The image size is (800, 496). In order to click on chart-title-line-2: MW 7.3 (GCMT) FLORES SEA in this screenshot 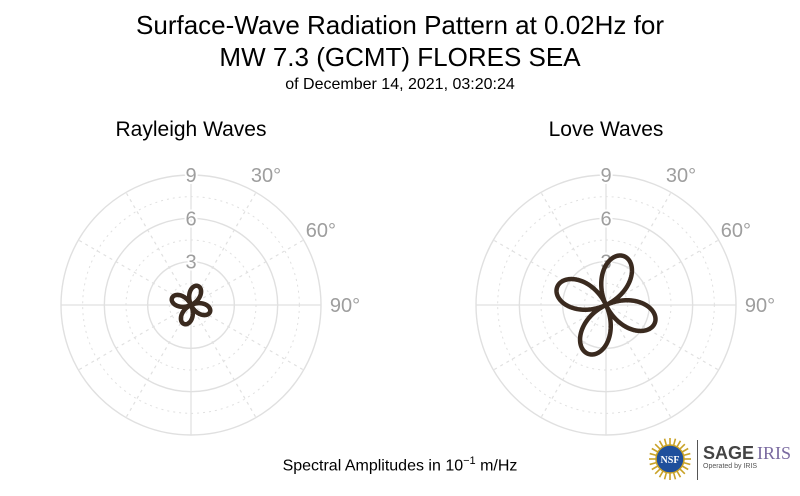, I will do `click(400, 57)`.